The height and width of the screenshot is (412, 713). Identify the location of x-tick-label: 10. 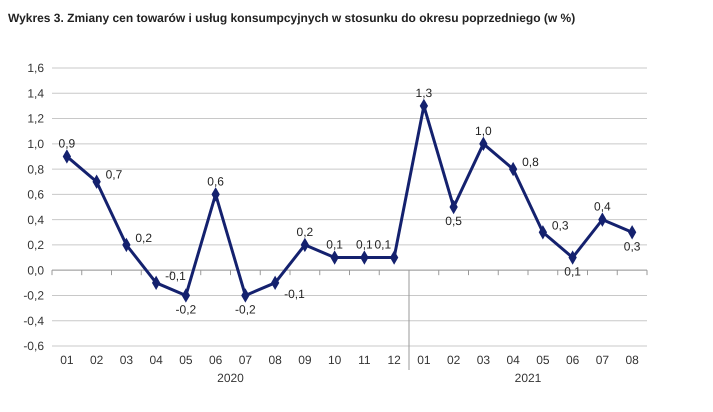
(335, 360).